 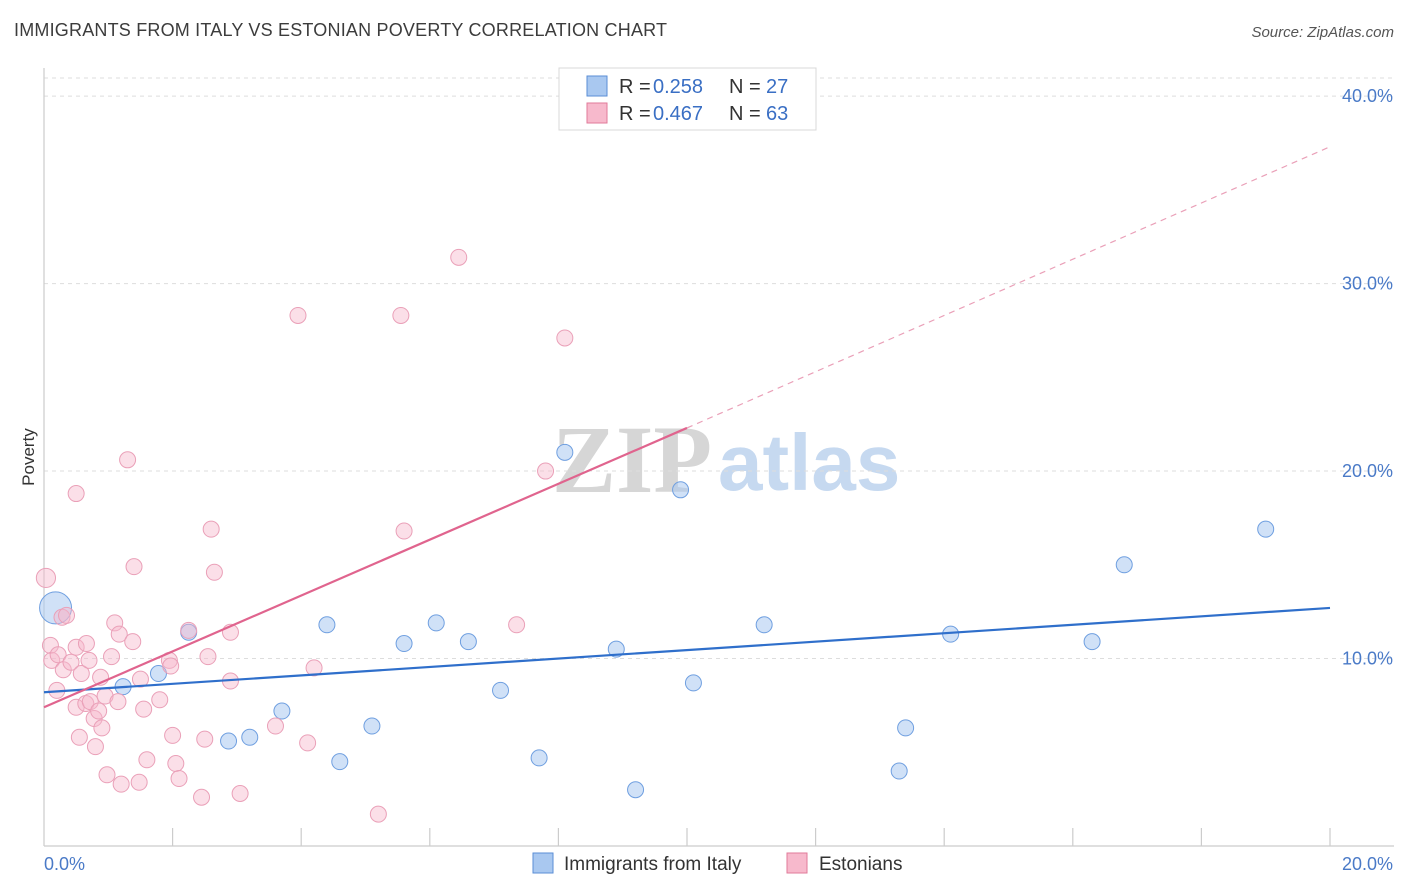 What do you see at coordinates (632, 459) in the screenshot?
I see `watermark-zip: ZIP` at bounding box center [632, 459].